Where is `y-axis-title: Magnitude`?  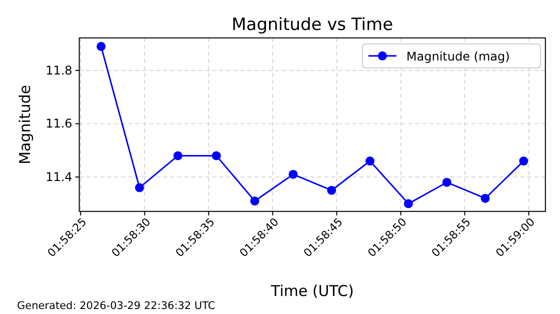 y-axis-title: Magnitude is located at coordinates (25, 124).